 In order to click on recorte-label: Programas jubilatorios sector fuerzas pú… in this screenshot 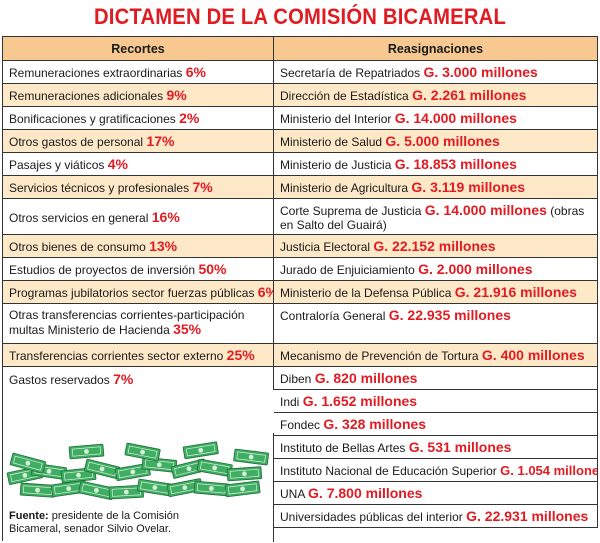, I will do `click(132, 293)`.